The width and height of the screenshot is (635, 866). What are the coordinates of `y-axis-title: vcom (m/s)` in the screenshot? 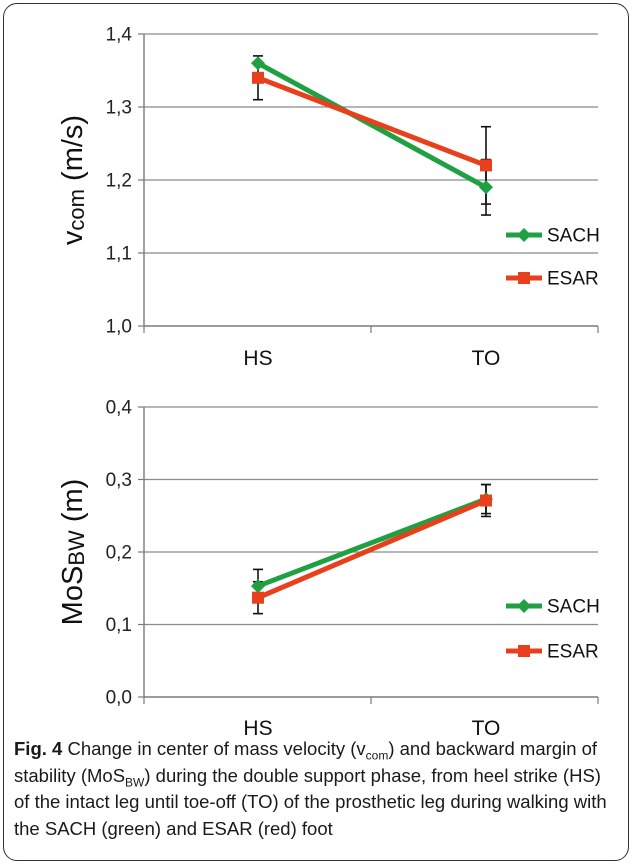 It's located at (73, 180).